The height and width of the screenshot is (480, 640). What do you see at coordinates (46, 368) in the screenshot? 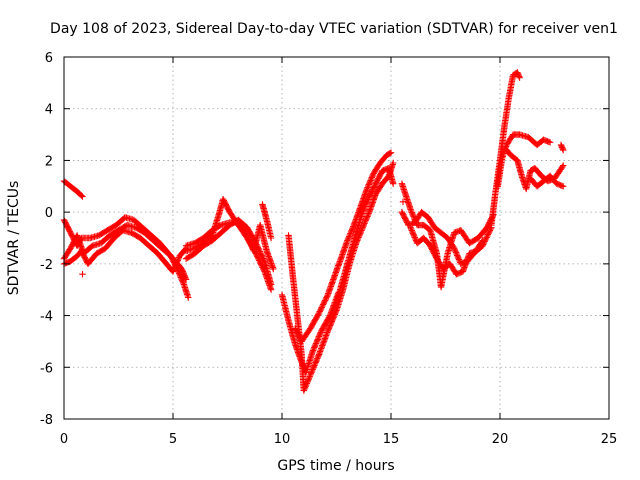
I see `y-tick-label: -6` at bounding box center [46, 368].